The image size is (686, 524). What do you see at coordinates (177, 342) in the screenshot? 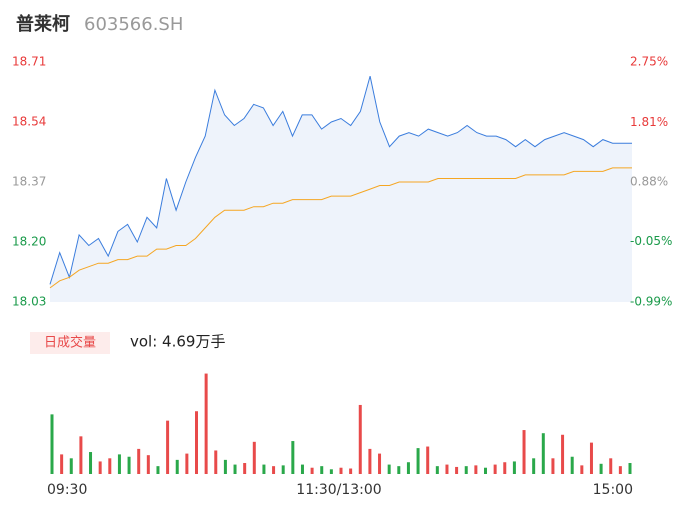
I see `volume-total: vol: 4.69万手` at bounding box center [177, 342].